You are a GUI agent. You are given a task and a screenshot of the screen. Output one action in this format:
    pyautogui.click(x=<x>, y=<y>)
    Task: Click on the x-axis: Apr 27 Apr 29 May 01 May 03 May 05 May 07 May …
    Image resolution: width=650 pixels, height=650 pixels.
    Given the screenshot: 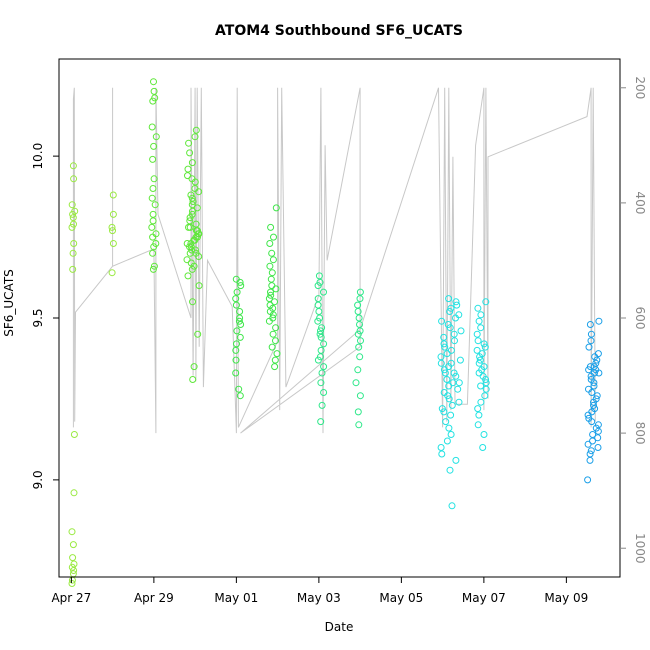 What is the action you would take?
    pyautogui.click(x=319, y=591)
    